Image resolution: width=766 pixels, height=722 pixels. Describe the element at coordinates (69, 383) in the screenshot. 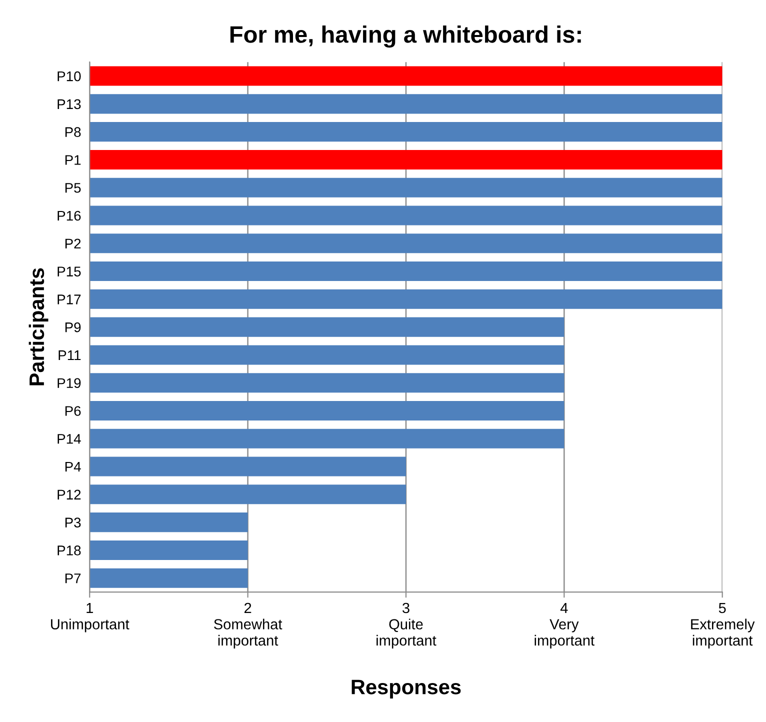

I see `y-tick-label: P19` at that location.